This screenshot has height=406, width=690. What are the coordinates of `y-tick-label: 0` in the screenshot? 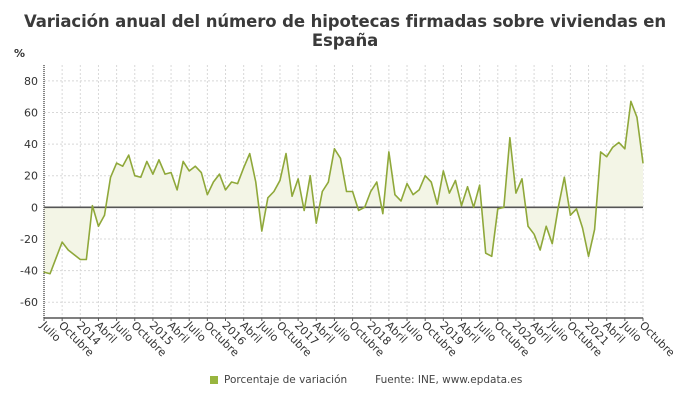 It's located at (34, 207).